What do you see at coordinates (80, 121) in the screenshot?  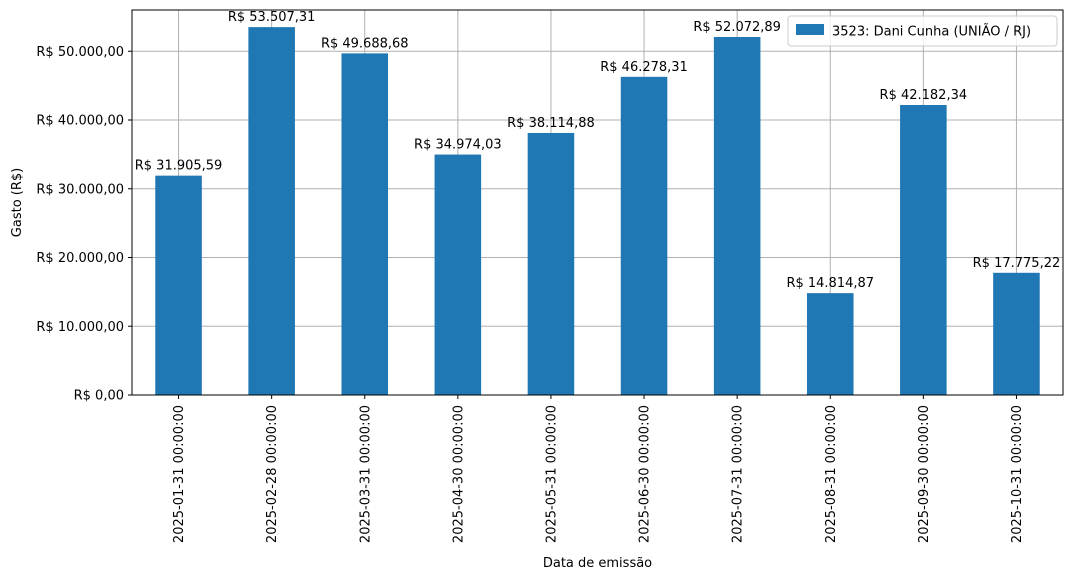 I see `y-tick-label: R$ 40.000,00` at bounding box center [80, 121].